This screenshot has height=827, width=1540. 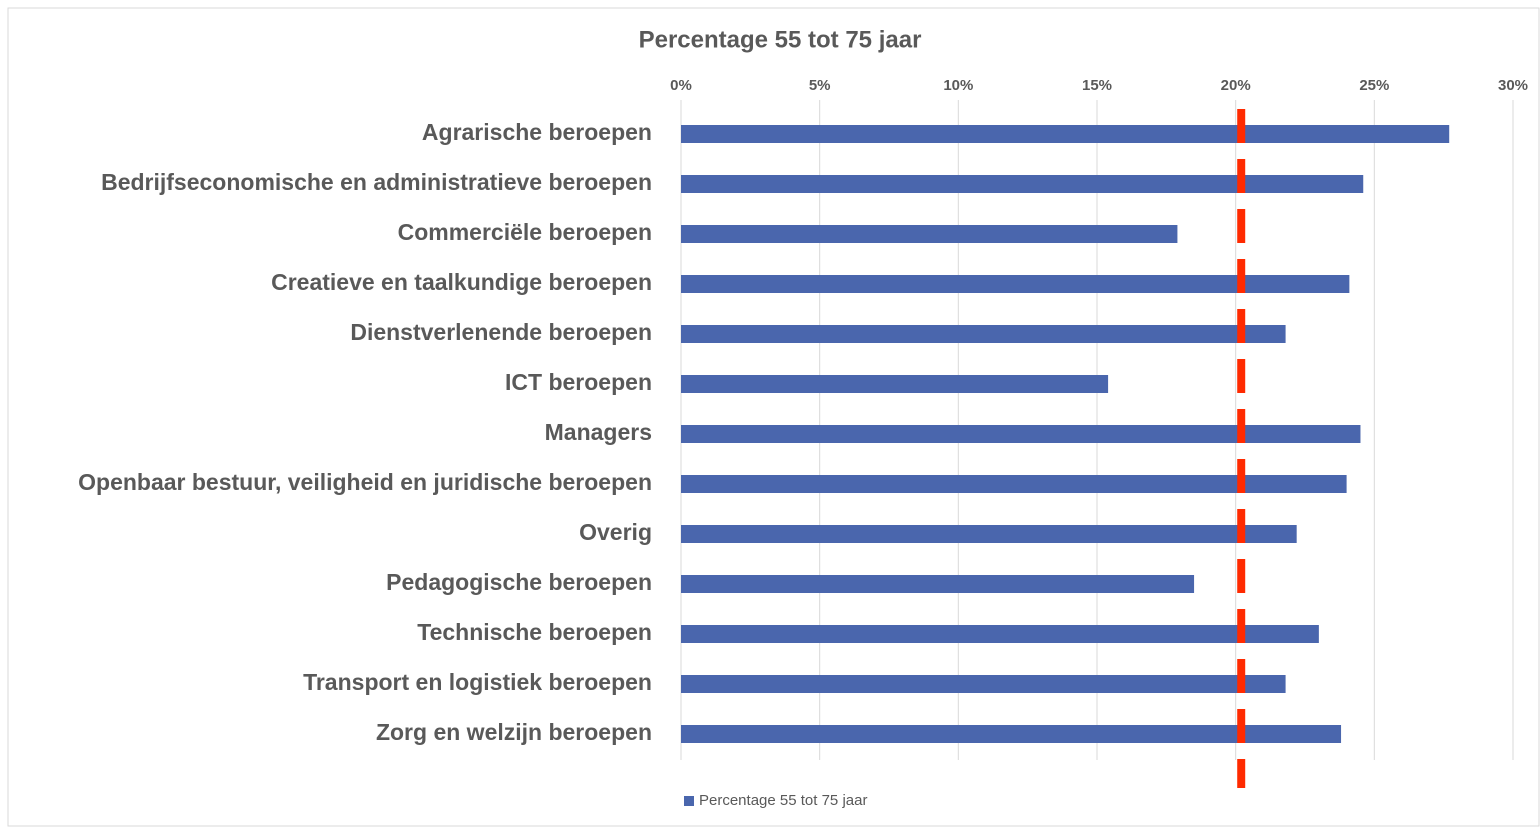 I want to click on legend-swatch, so click(x=689, y=801).